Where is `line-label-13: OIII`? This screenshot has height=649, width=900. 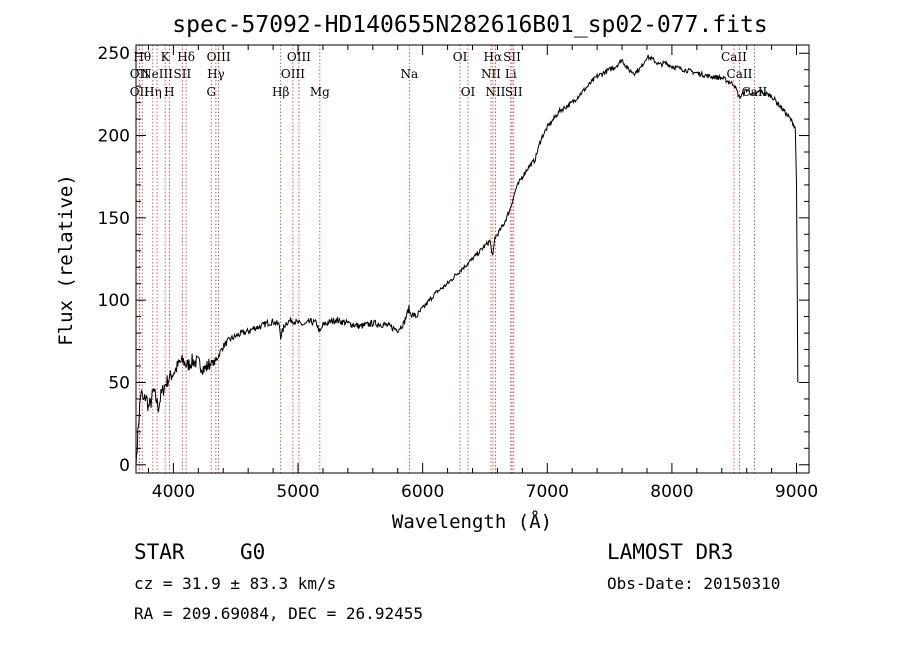
line-label-13: OIII is located at coordinates (293, 74).